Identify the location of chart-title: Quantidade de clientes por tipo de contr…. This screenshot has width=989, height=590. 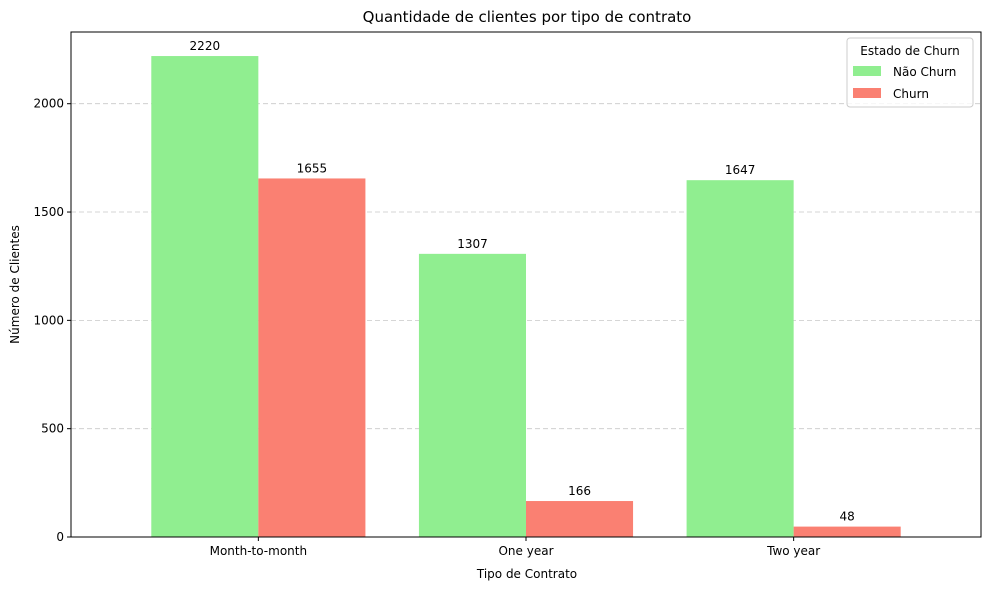
(527, 17).